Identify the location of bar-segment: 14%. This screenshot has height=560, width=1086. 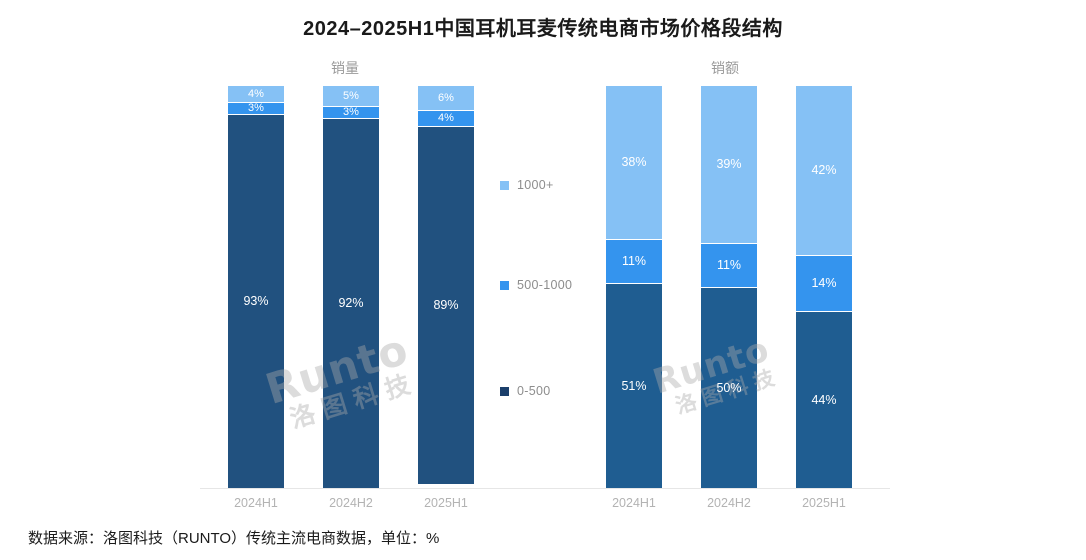
(824, 283).